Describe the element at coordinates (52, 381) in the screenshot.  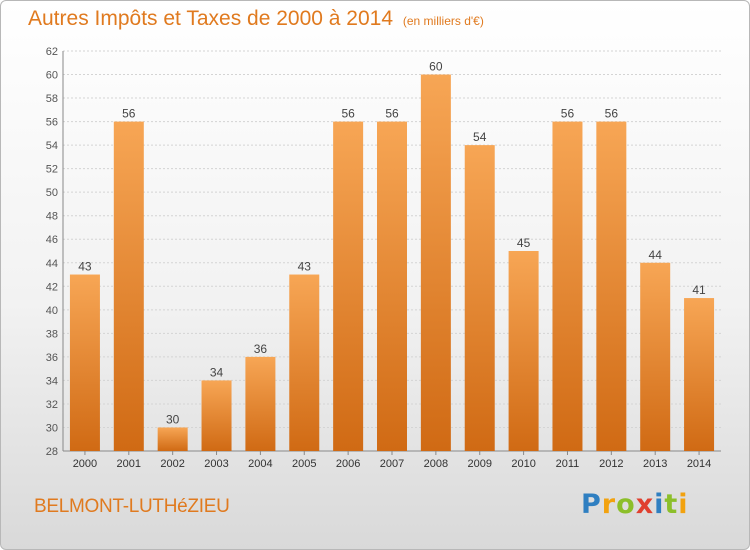
I see `y-tick-label: 34` at that location.